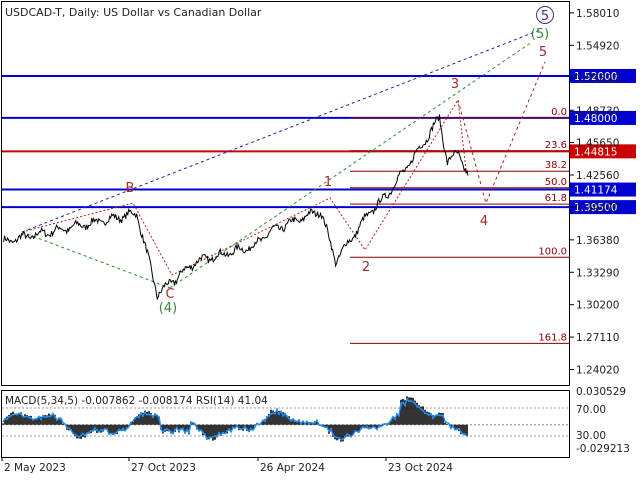  Describe the element at coordinates (597, 111) in the screenshot. I see `y-tick-label-3: 1.48730` at that location.